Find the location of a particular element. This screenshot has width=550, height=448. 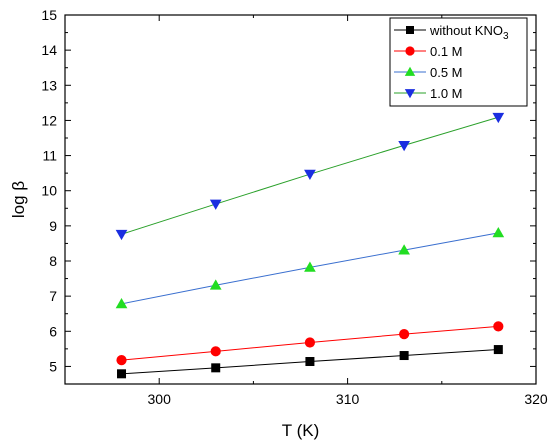

y-tick-label: 8 is located at coordinates (53, 261).